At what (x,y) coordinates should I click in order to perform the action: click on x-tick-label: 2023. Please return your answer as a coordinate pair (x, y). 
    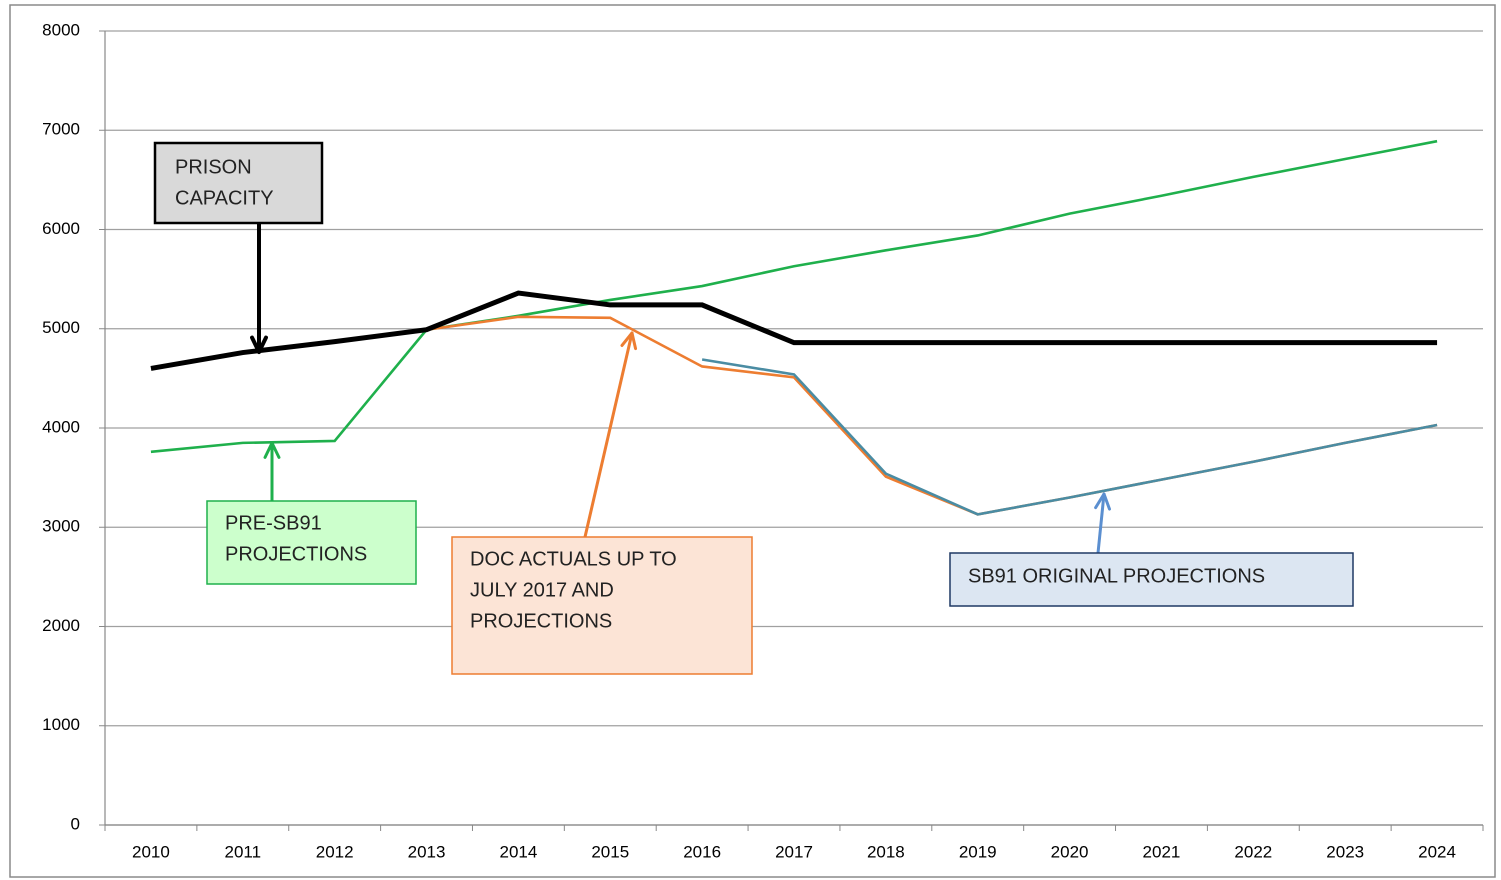
    Looking at the image, I should click on (1345, 851).